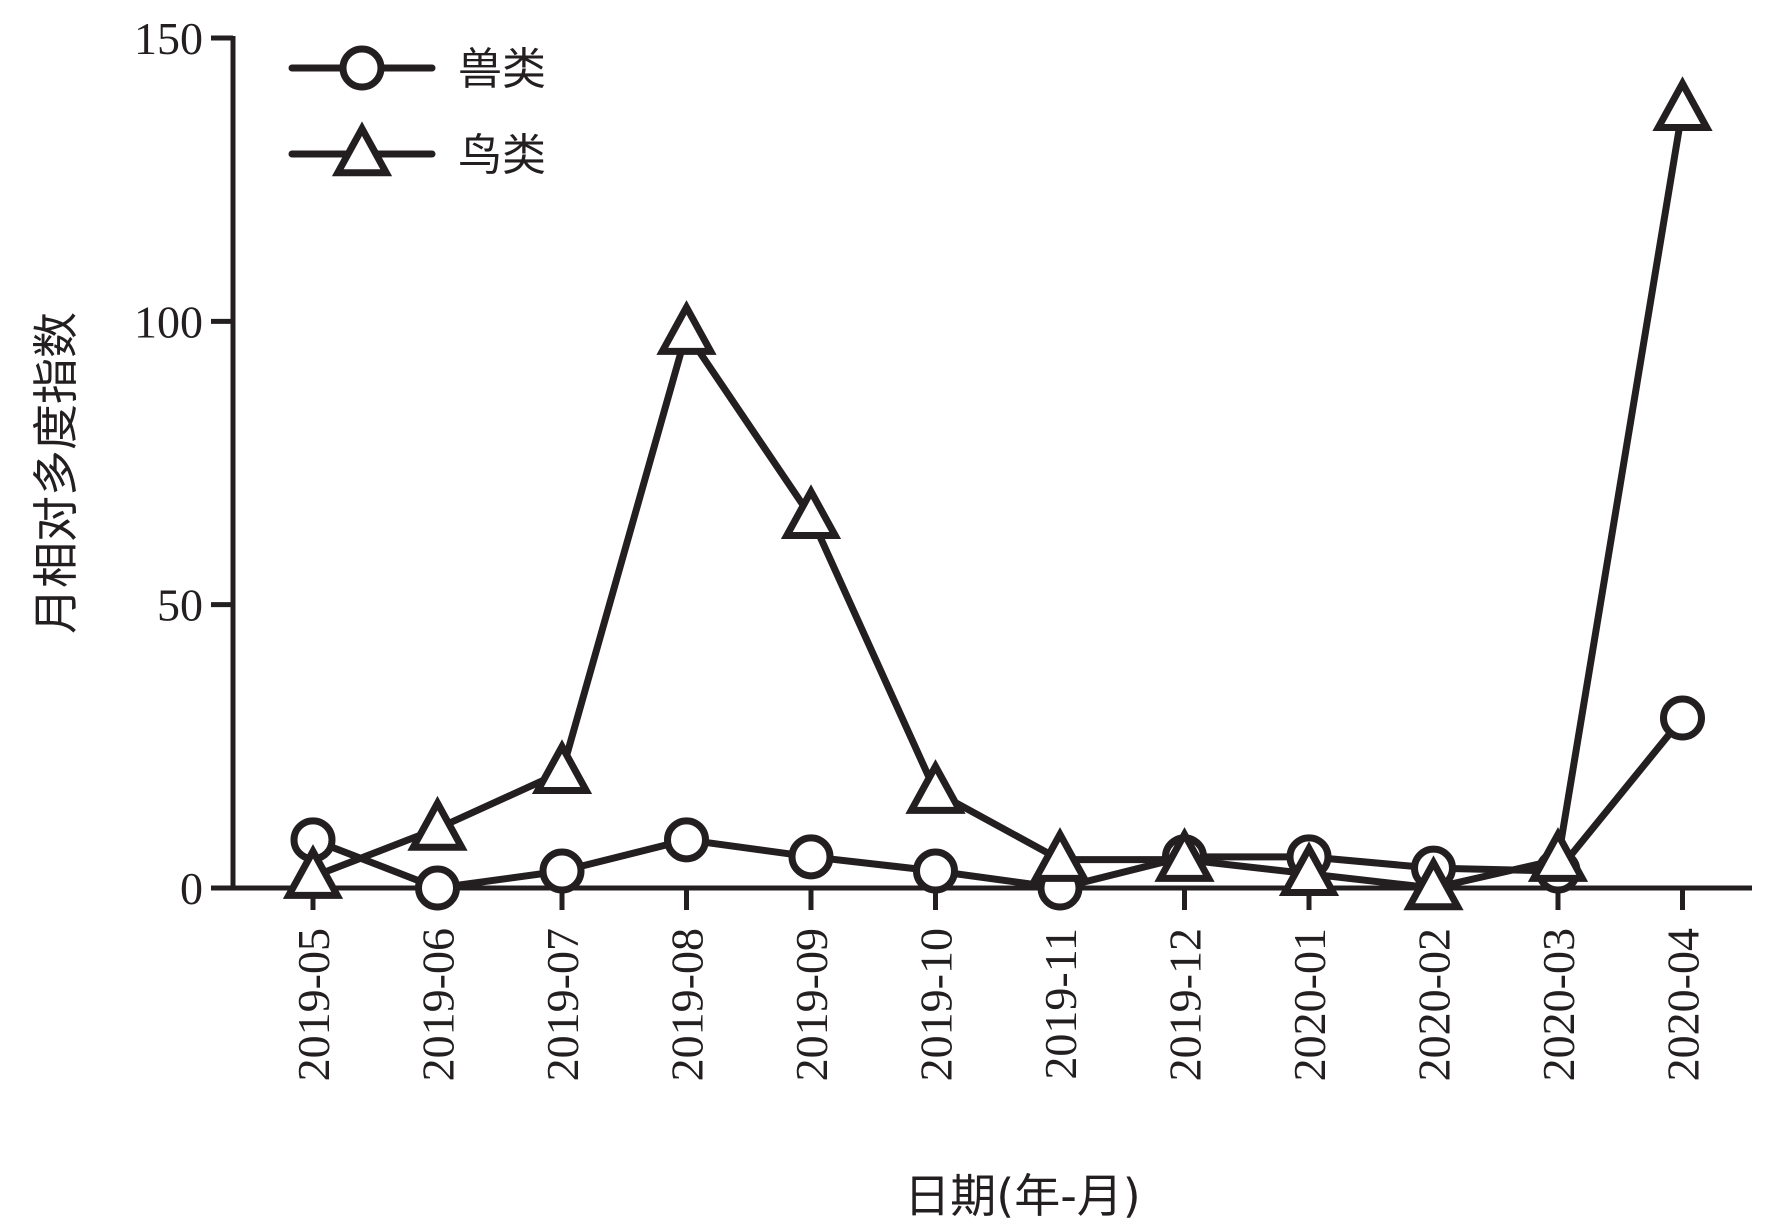 The image size is (1766, 1227). I want to click on x-tick-label: 2019-11, so click(1060, 1004).